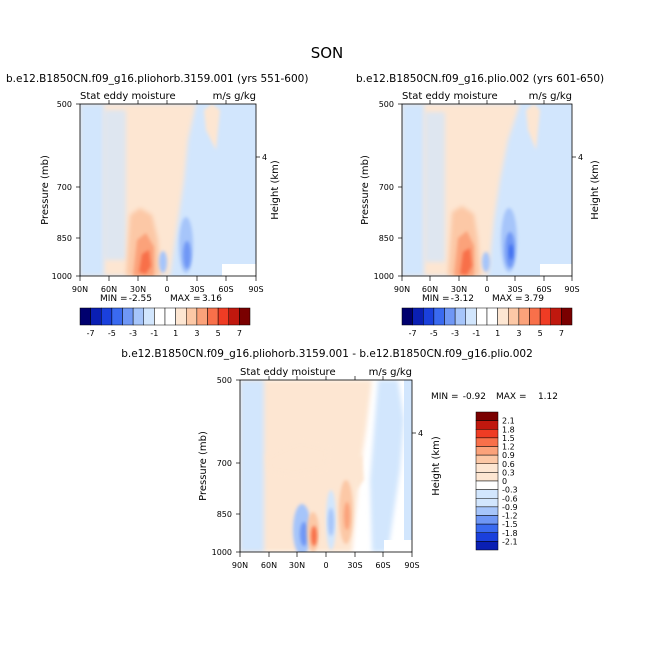 This screenshot has height=658, width=654. Describe the element at coordinates (510, 541) in the screenshot. I see `colorbar-label: -2.1` at that location.